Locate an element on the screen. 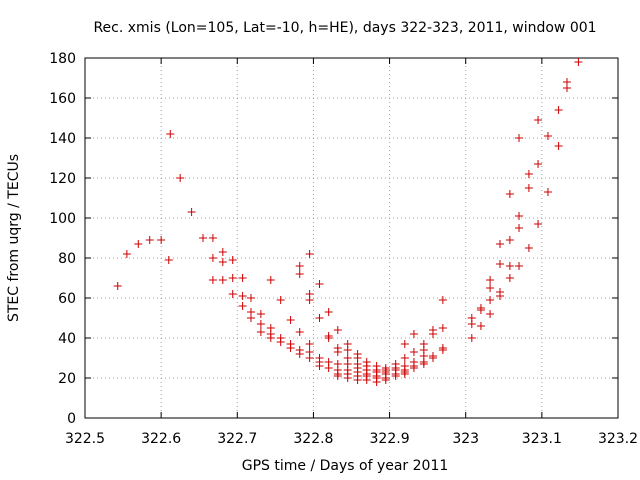 This screenshot has width=640, height=480. x-tick-label: 323.2 is located at coordinates (618, 439).